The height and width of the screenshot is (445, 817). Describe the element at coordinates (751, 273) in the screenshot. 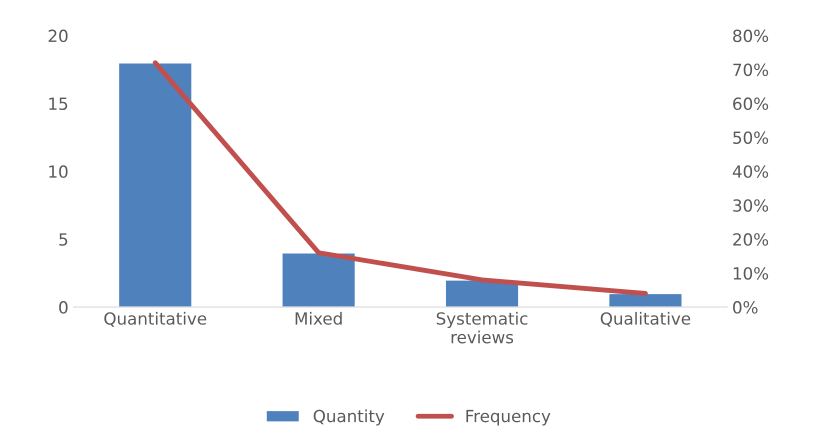

I see `y2-tick-label: 10%` at that location.